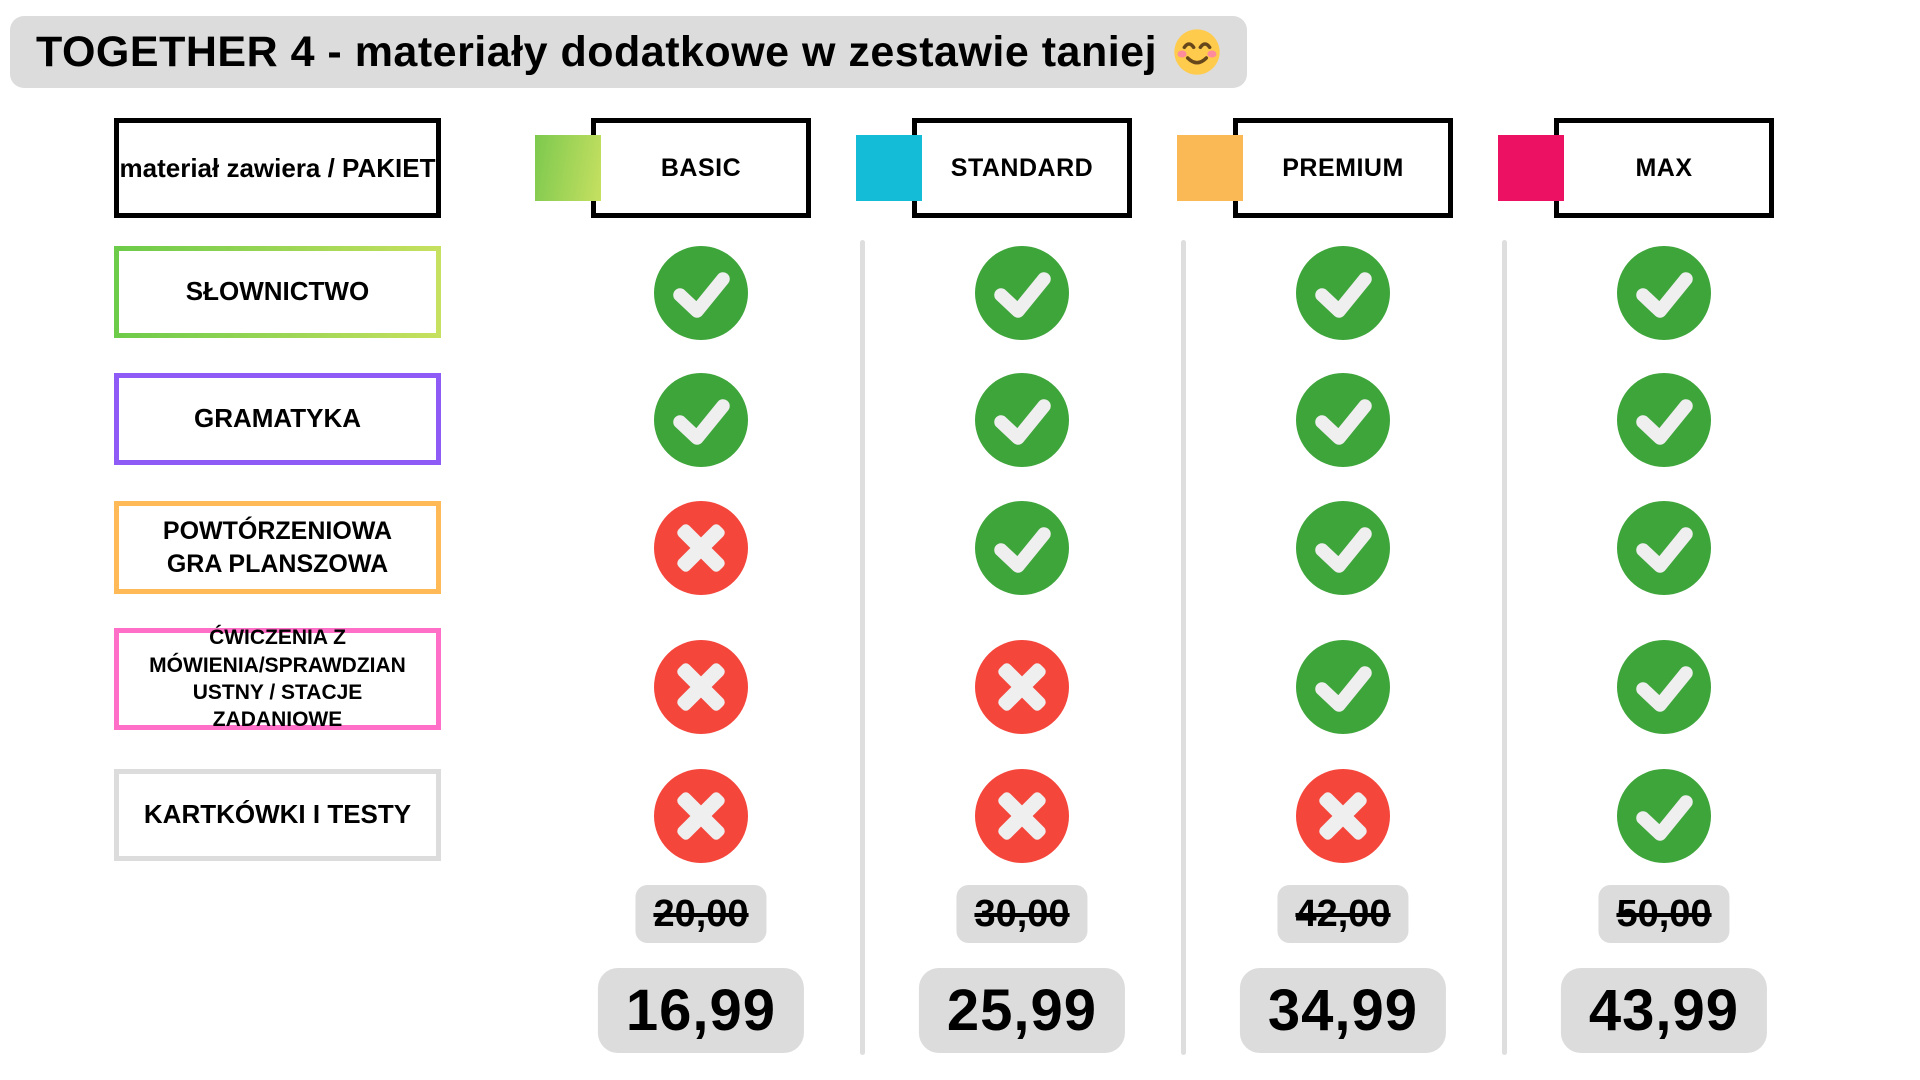  Describe the element at coordinates (1664, 914) in the screenshot. I see `old-price-max: 50,00` at that location.